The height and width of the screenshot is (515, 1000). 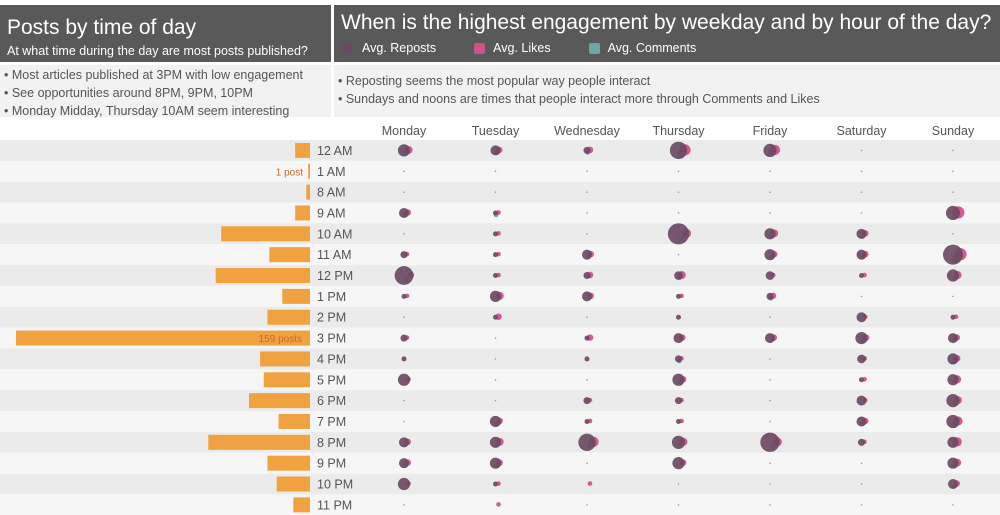 I want to click on hour-label: 9 AM, so click(x=331, y=213).